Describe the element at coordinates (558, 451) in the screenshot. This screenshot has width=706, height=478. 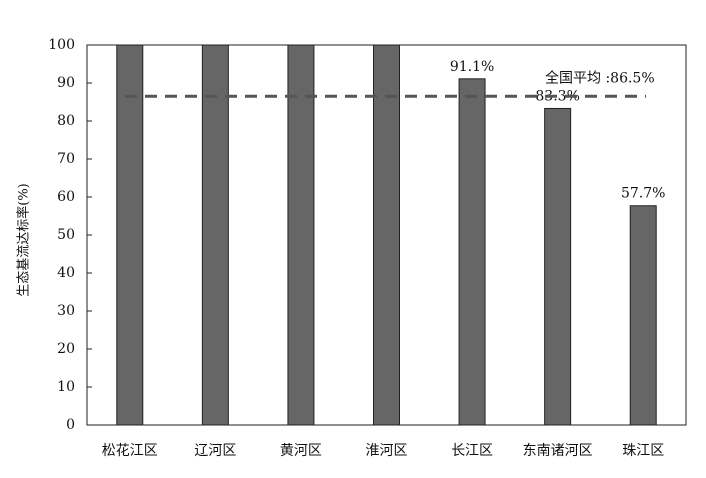
I see `x-tick-label: 东南诸河区` at that location.